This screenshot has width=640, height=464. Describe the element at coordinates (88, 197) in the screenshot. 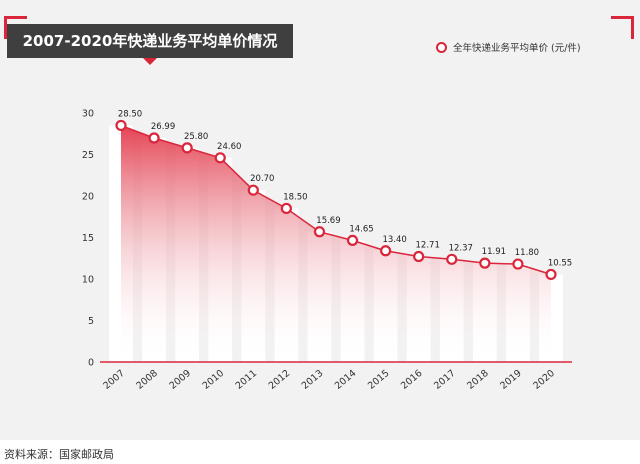

I see `y-tick-label: 20` at that location.